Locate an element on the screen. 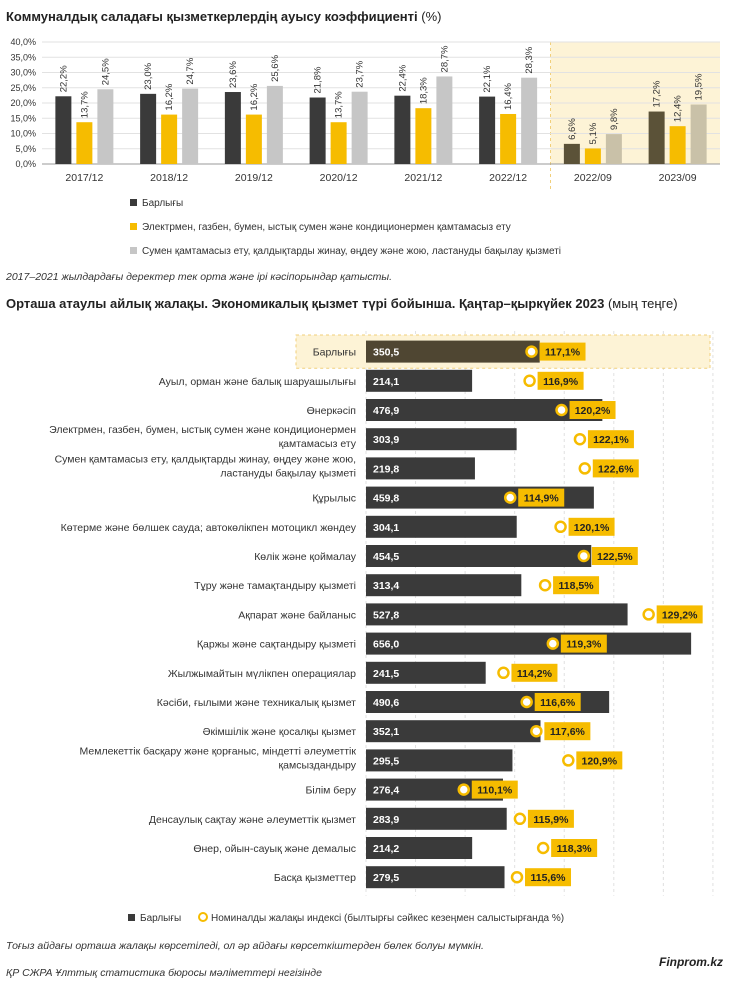  y-tick-label: 10,0% is located at coordinates (23, 134).